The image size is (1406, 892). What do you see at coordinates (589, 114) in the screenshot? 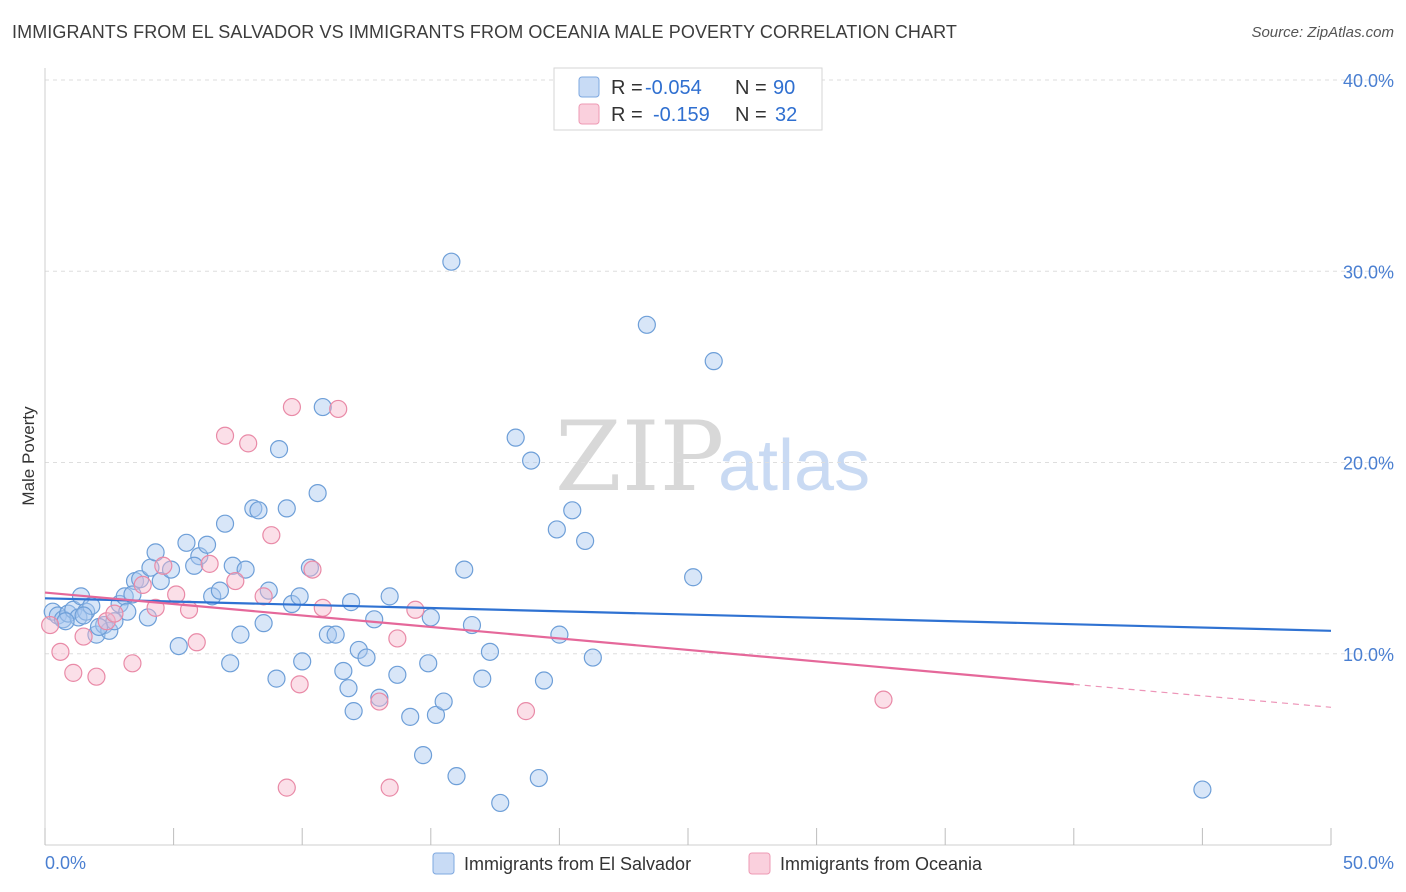
I see `legend-swatch-oceania` at bounding box center [589, 114].